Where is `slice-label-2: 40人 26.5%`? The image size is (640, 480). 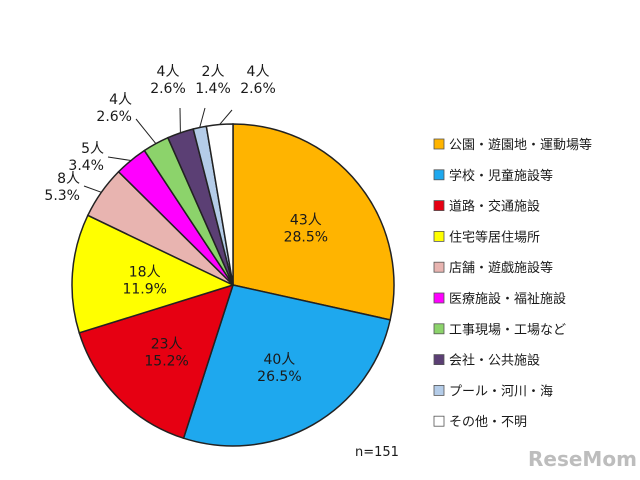 slice-label-2: 40人 26.5% is located at coordinates (279, 368).